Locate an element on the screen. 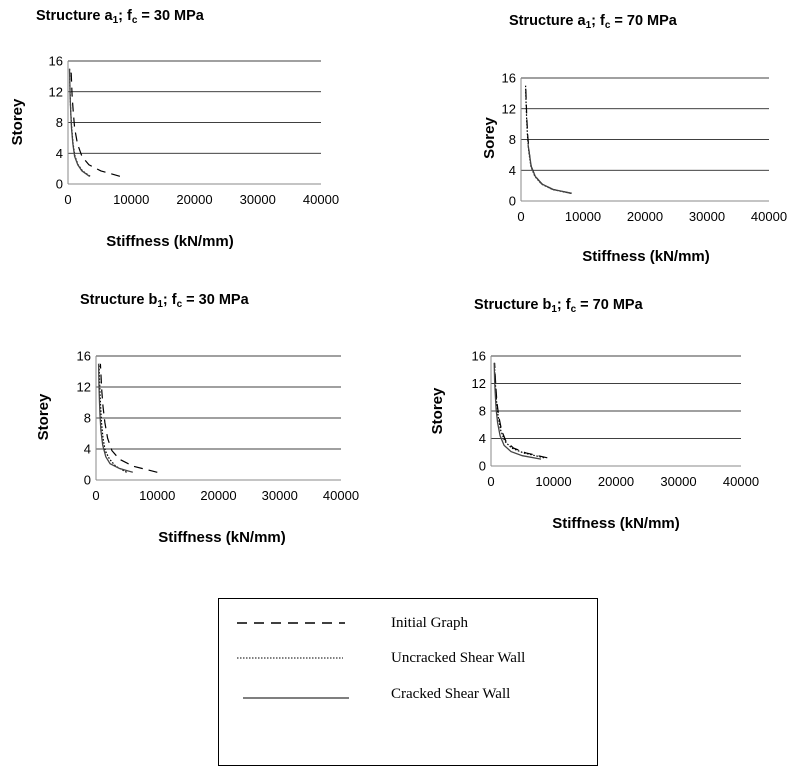 Image resolution: width=793 pixels, height=775 pixels. legend-item: Cracked Shear Wall is located at coordinates (408, 696).